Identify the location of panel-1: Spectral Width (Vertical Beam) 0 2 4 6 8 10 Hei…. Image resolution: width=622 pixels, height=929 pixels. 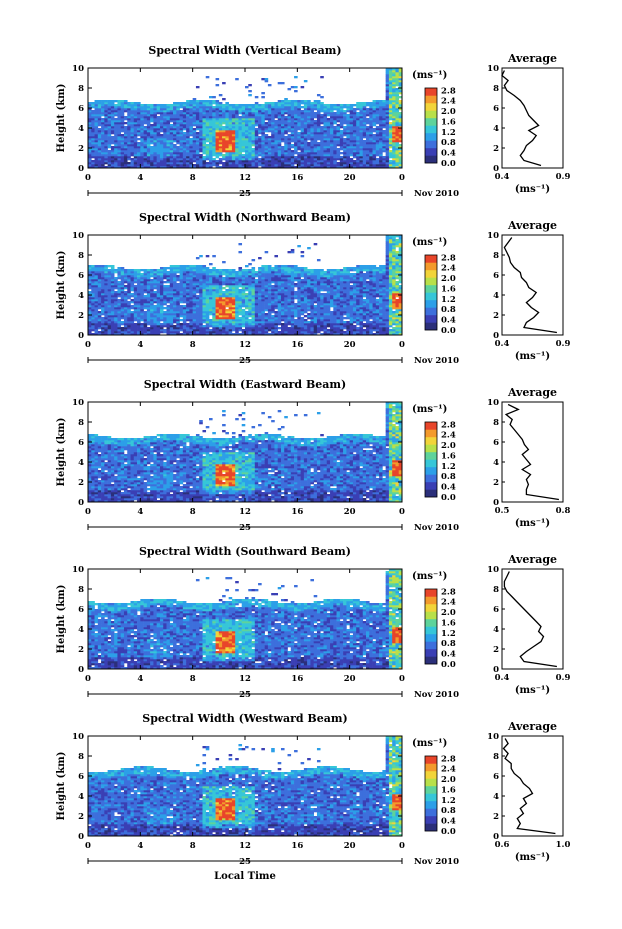
(313, 121).